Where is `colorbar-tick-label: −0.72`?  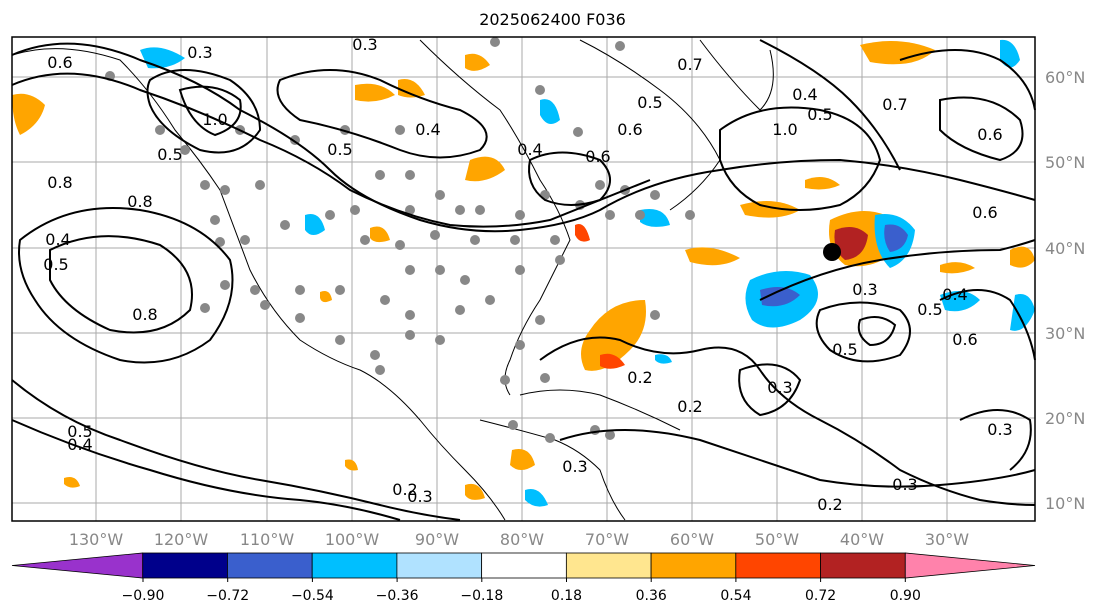 colorbar-tick-label: −0.72 is located at coordinates (227, 596).